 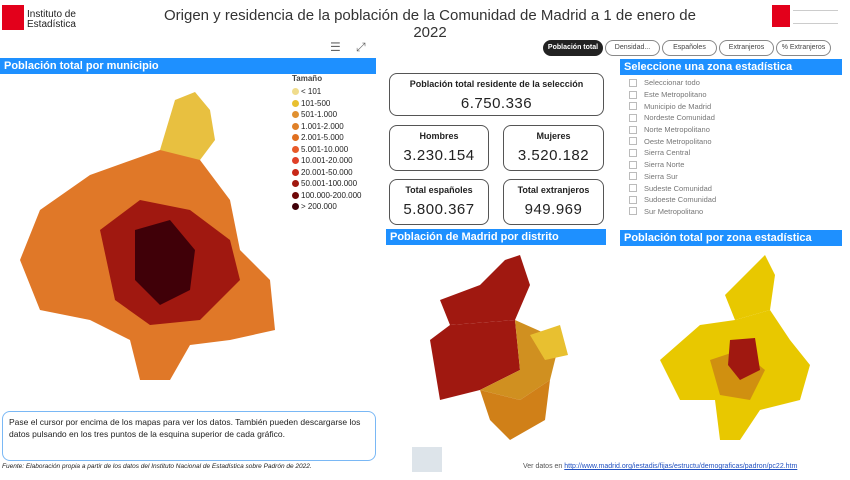 I want to click on legend-item: 1.001-2.000, so click(x=327, y=127).